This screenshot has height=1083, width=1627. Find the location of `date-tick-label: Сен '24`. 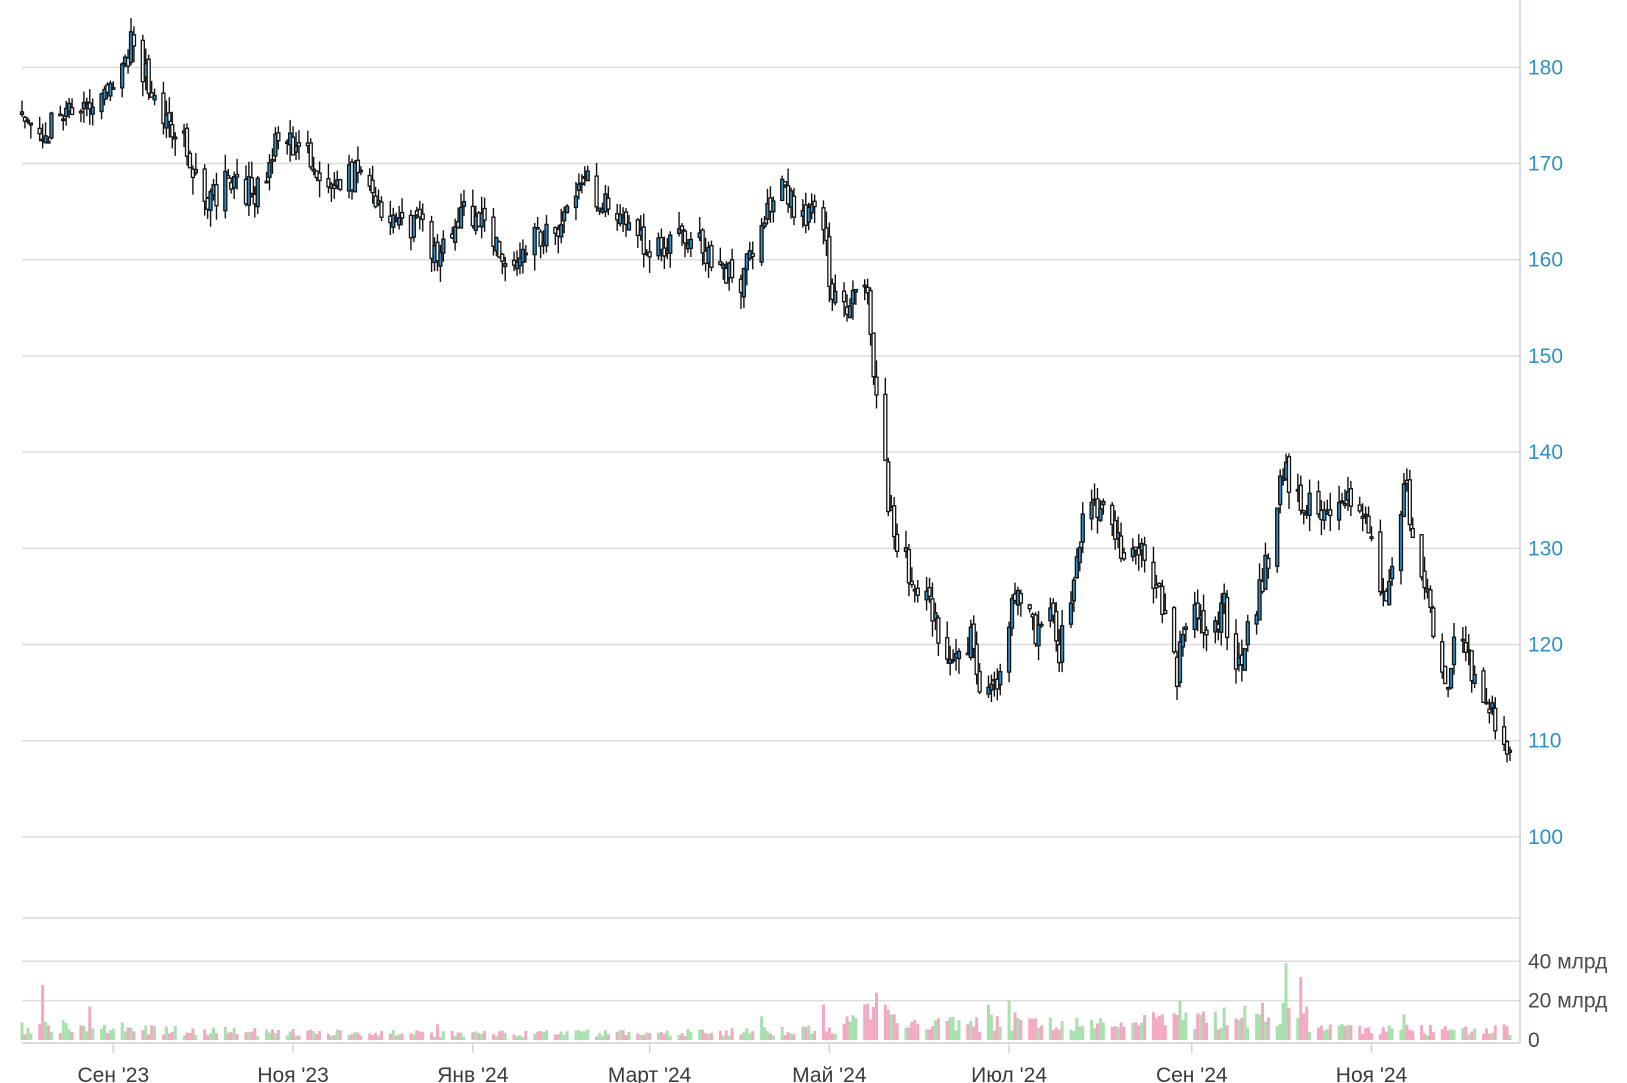

date-tick-label: Сен '24 is located at coordinates (1192, 1073).